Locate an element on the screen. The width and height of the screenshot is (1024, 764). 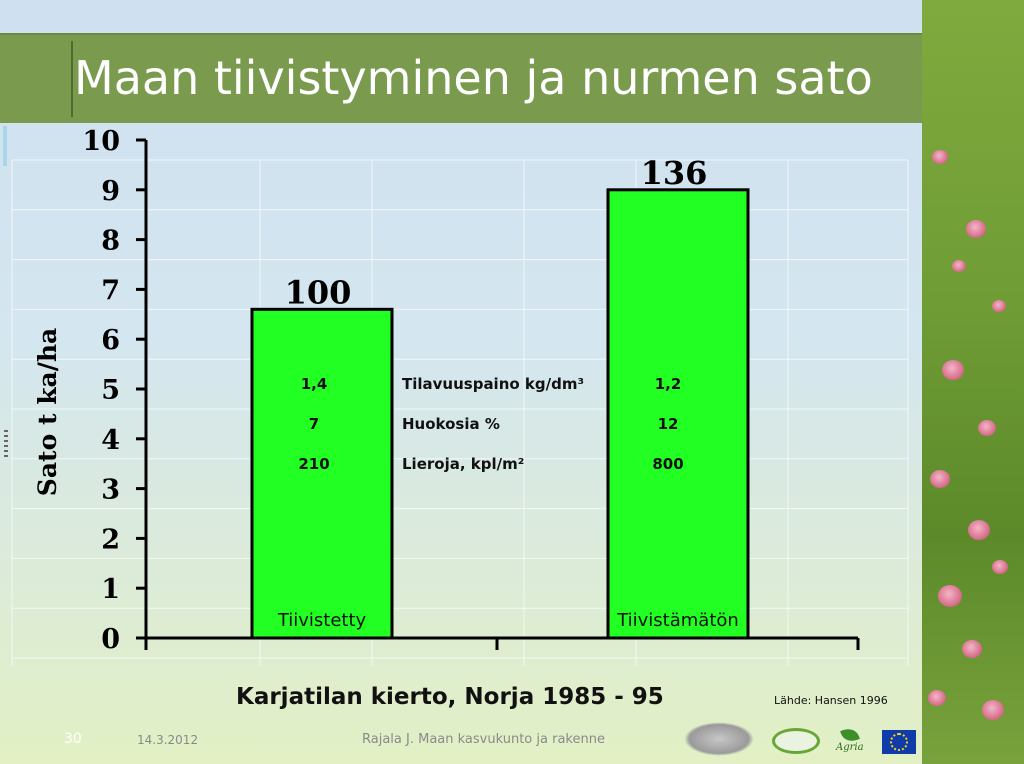
footer-text: Rajala J. Maan kasvukunto ja rakenne is located at coordinates (483, 739).